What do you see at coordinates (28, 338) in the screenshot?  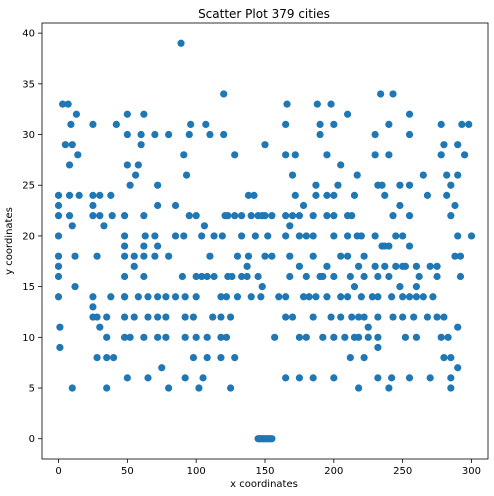 I see `y-tick-label: 10` at bounding box center [28, 338].